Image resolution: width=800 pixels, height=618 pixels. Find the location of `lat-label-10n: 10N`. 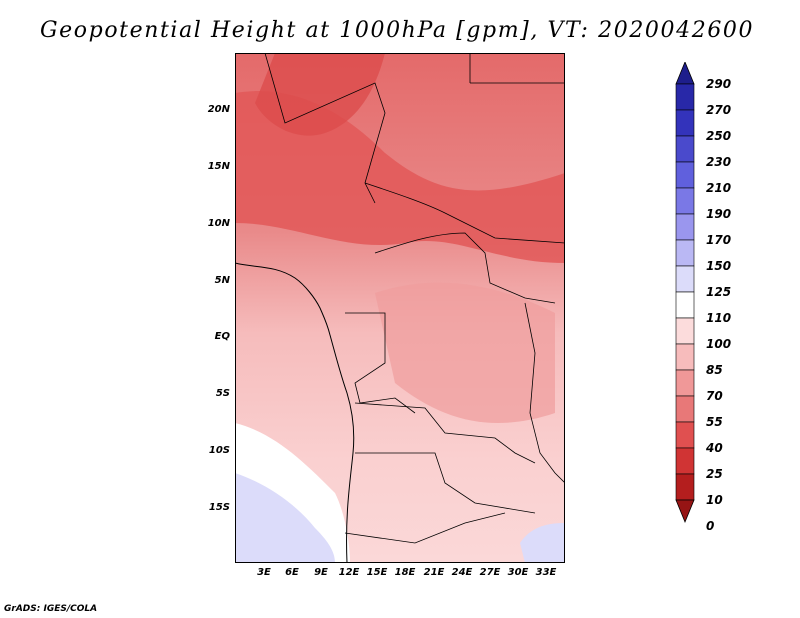

lat-label-10n: 10N is located at coordinates (218, 223).